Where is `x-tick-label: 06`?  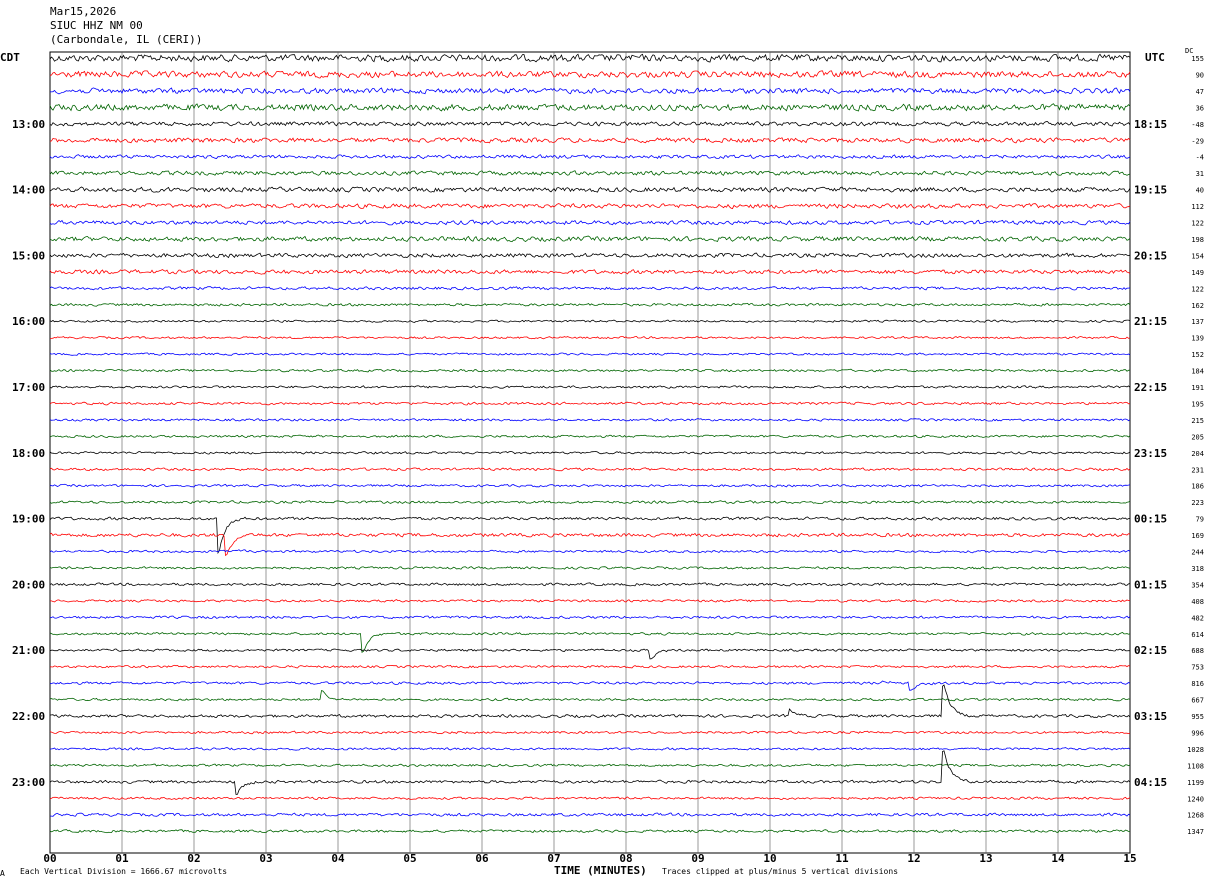 x-tick-label: 06 is located at coordinates (482, 858).